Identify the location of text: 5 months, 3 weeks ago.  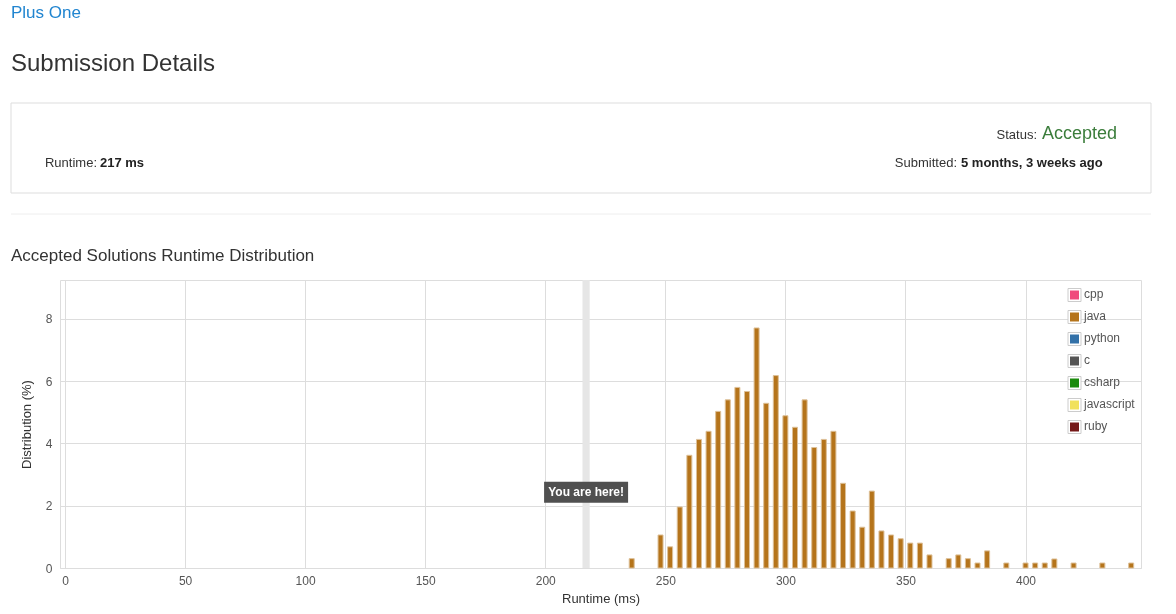
(1032, 162).